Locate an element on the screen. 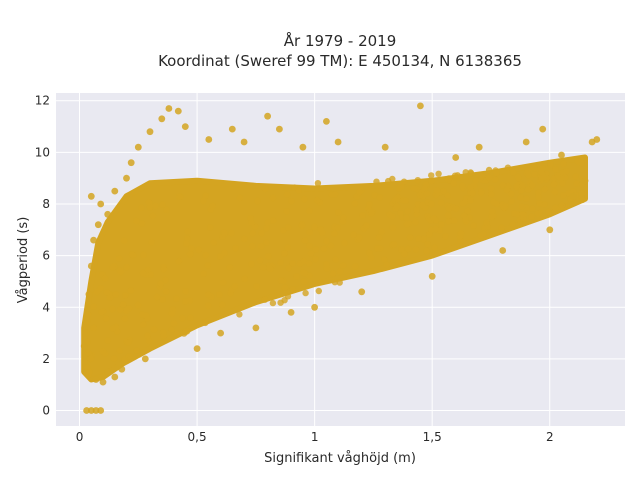  x-tick-label: 0,5 is located at coordinates (197, 437).